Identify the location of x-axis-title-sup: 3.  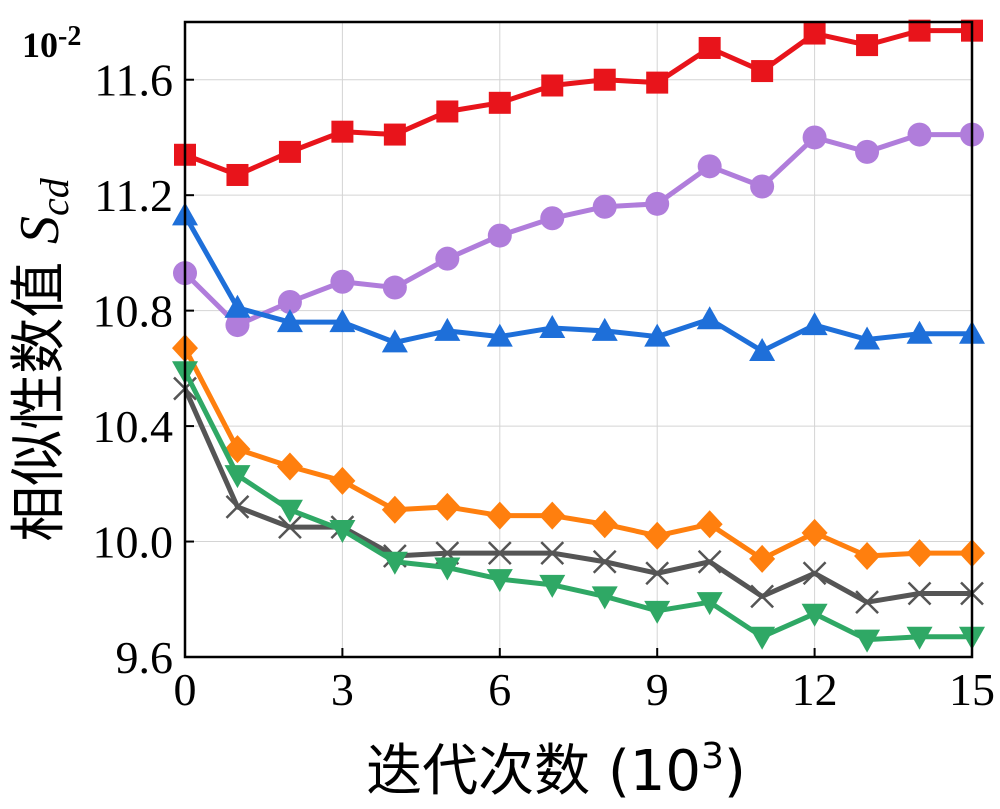
(712, 756).